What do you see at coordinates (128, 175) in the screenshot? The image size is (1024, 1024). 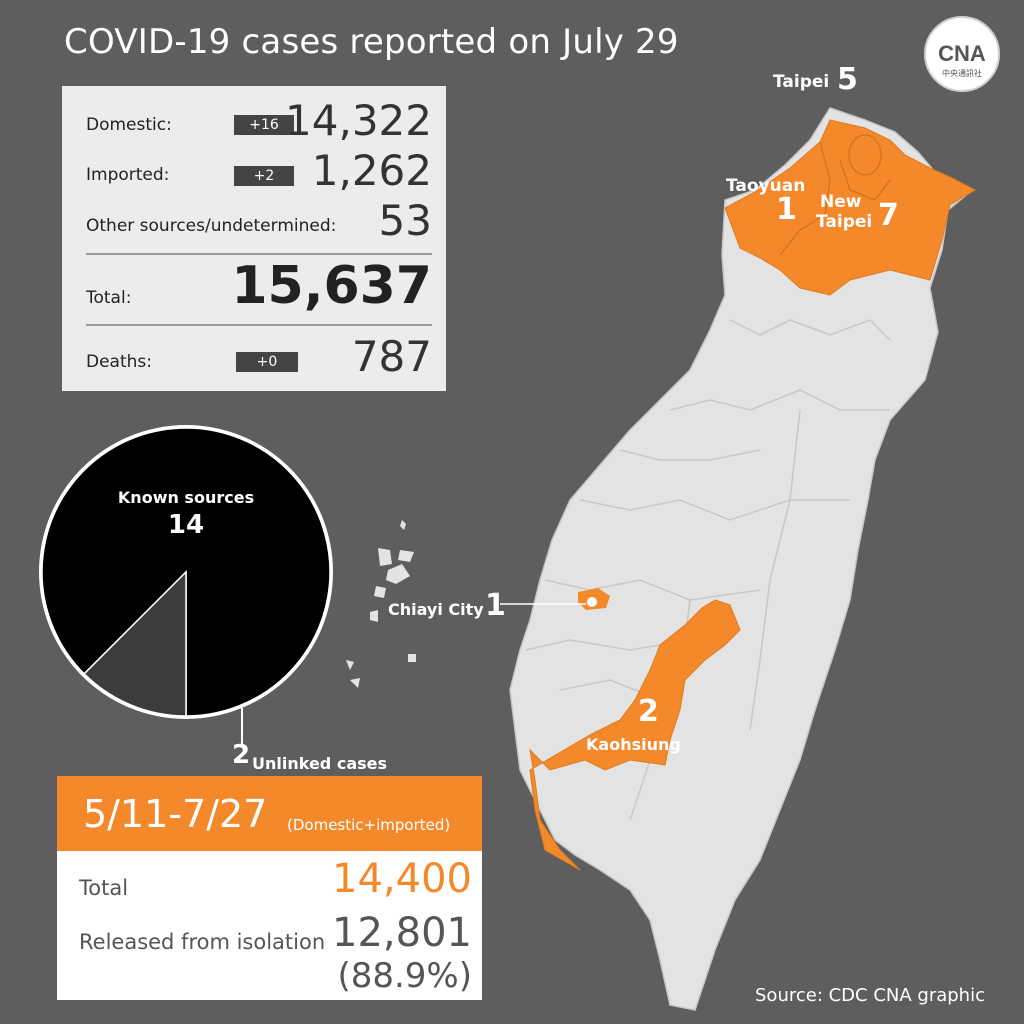 I see `imported-label: Imported:` at bounding box center [128, 175].